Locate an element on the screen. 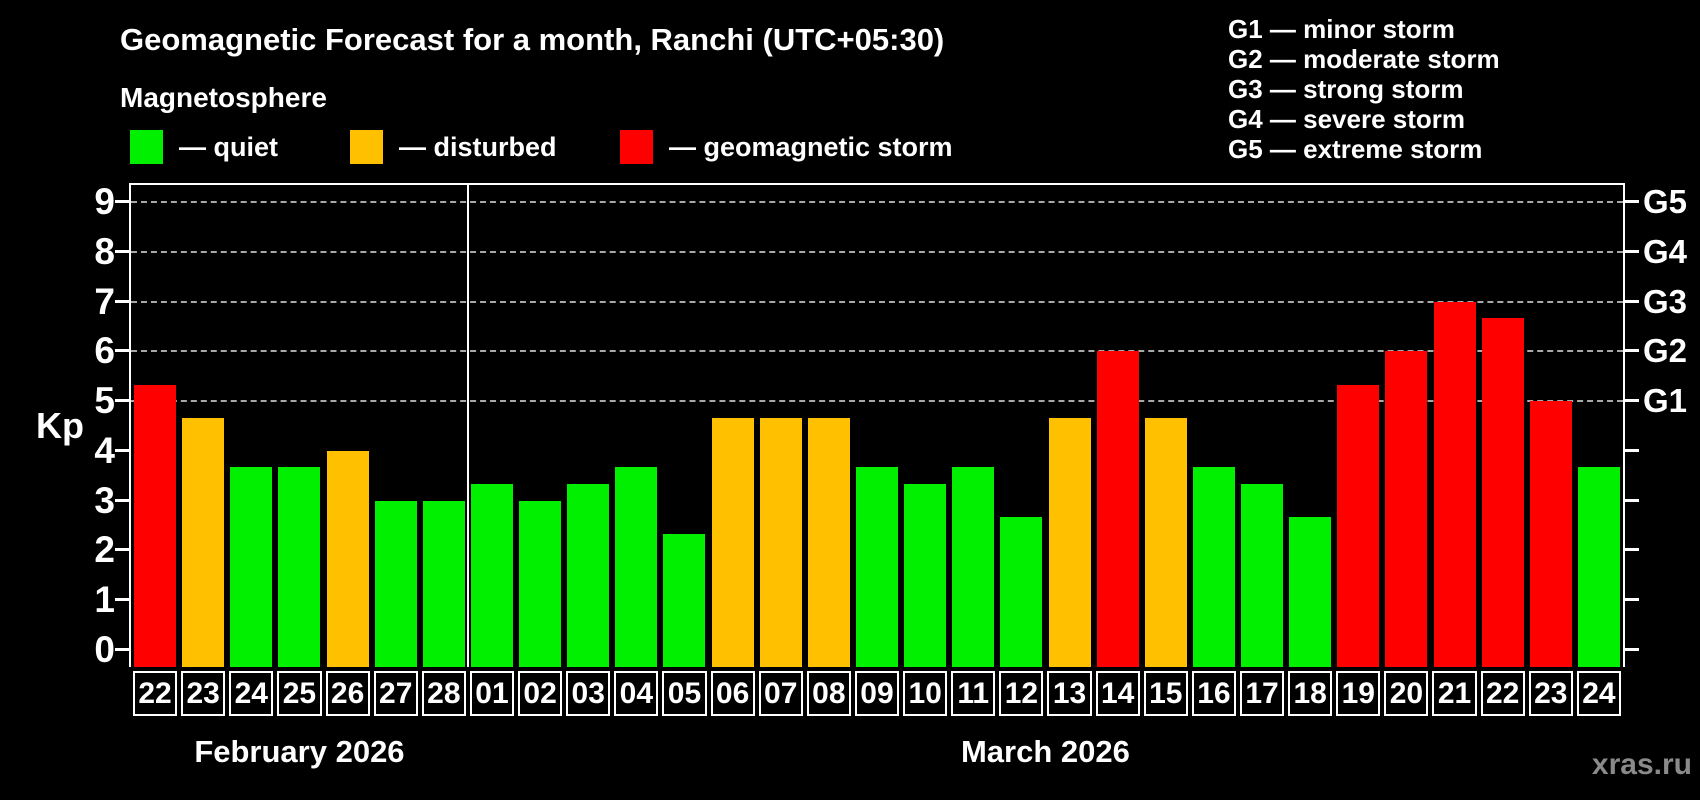 The image size is (1700, 800). right-axis-label-g5: G5 is located at coordinates (1665, 201).